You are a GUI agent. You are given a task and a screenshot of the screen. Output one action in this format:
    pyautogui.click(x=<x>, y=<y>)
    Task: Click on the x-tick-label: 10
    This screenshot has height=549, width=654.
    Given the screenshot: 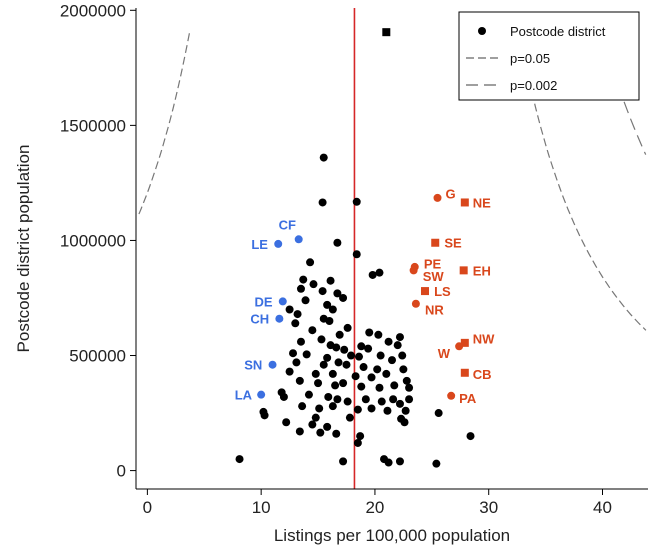 What is the action you would take?
    pyautogui.click(x=261, y=507)
    